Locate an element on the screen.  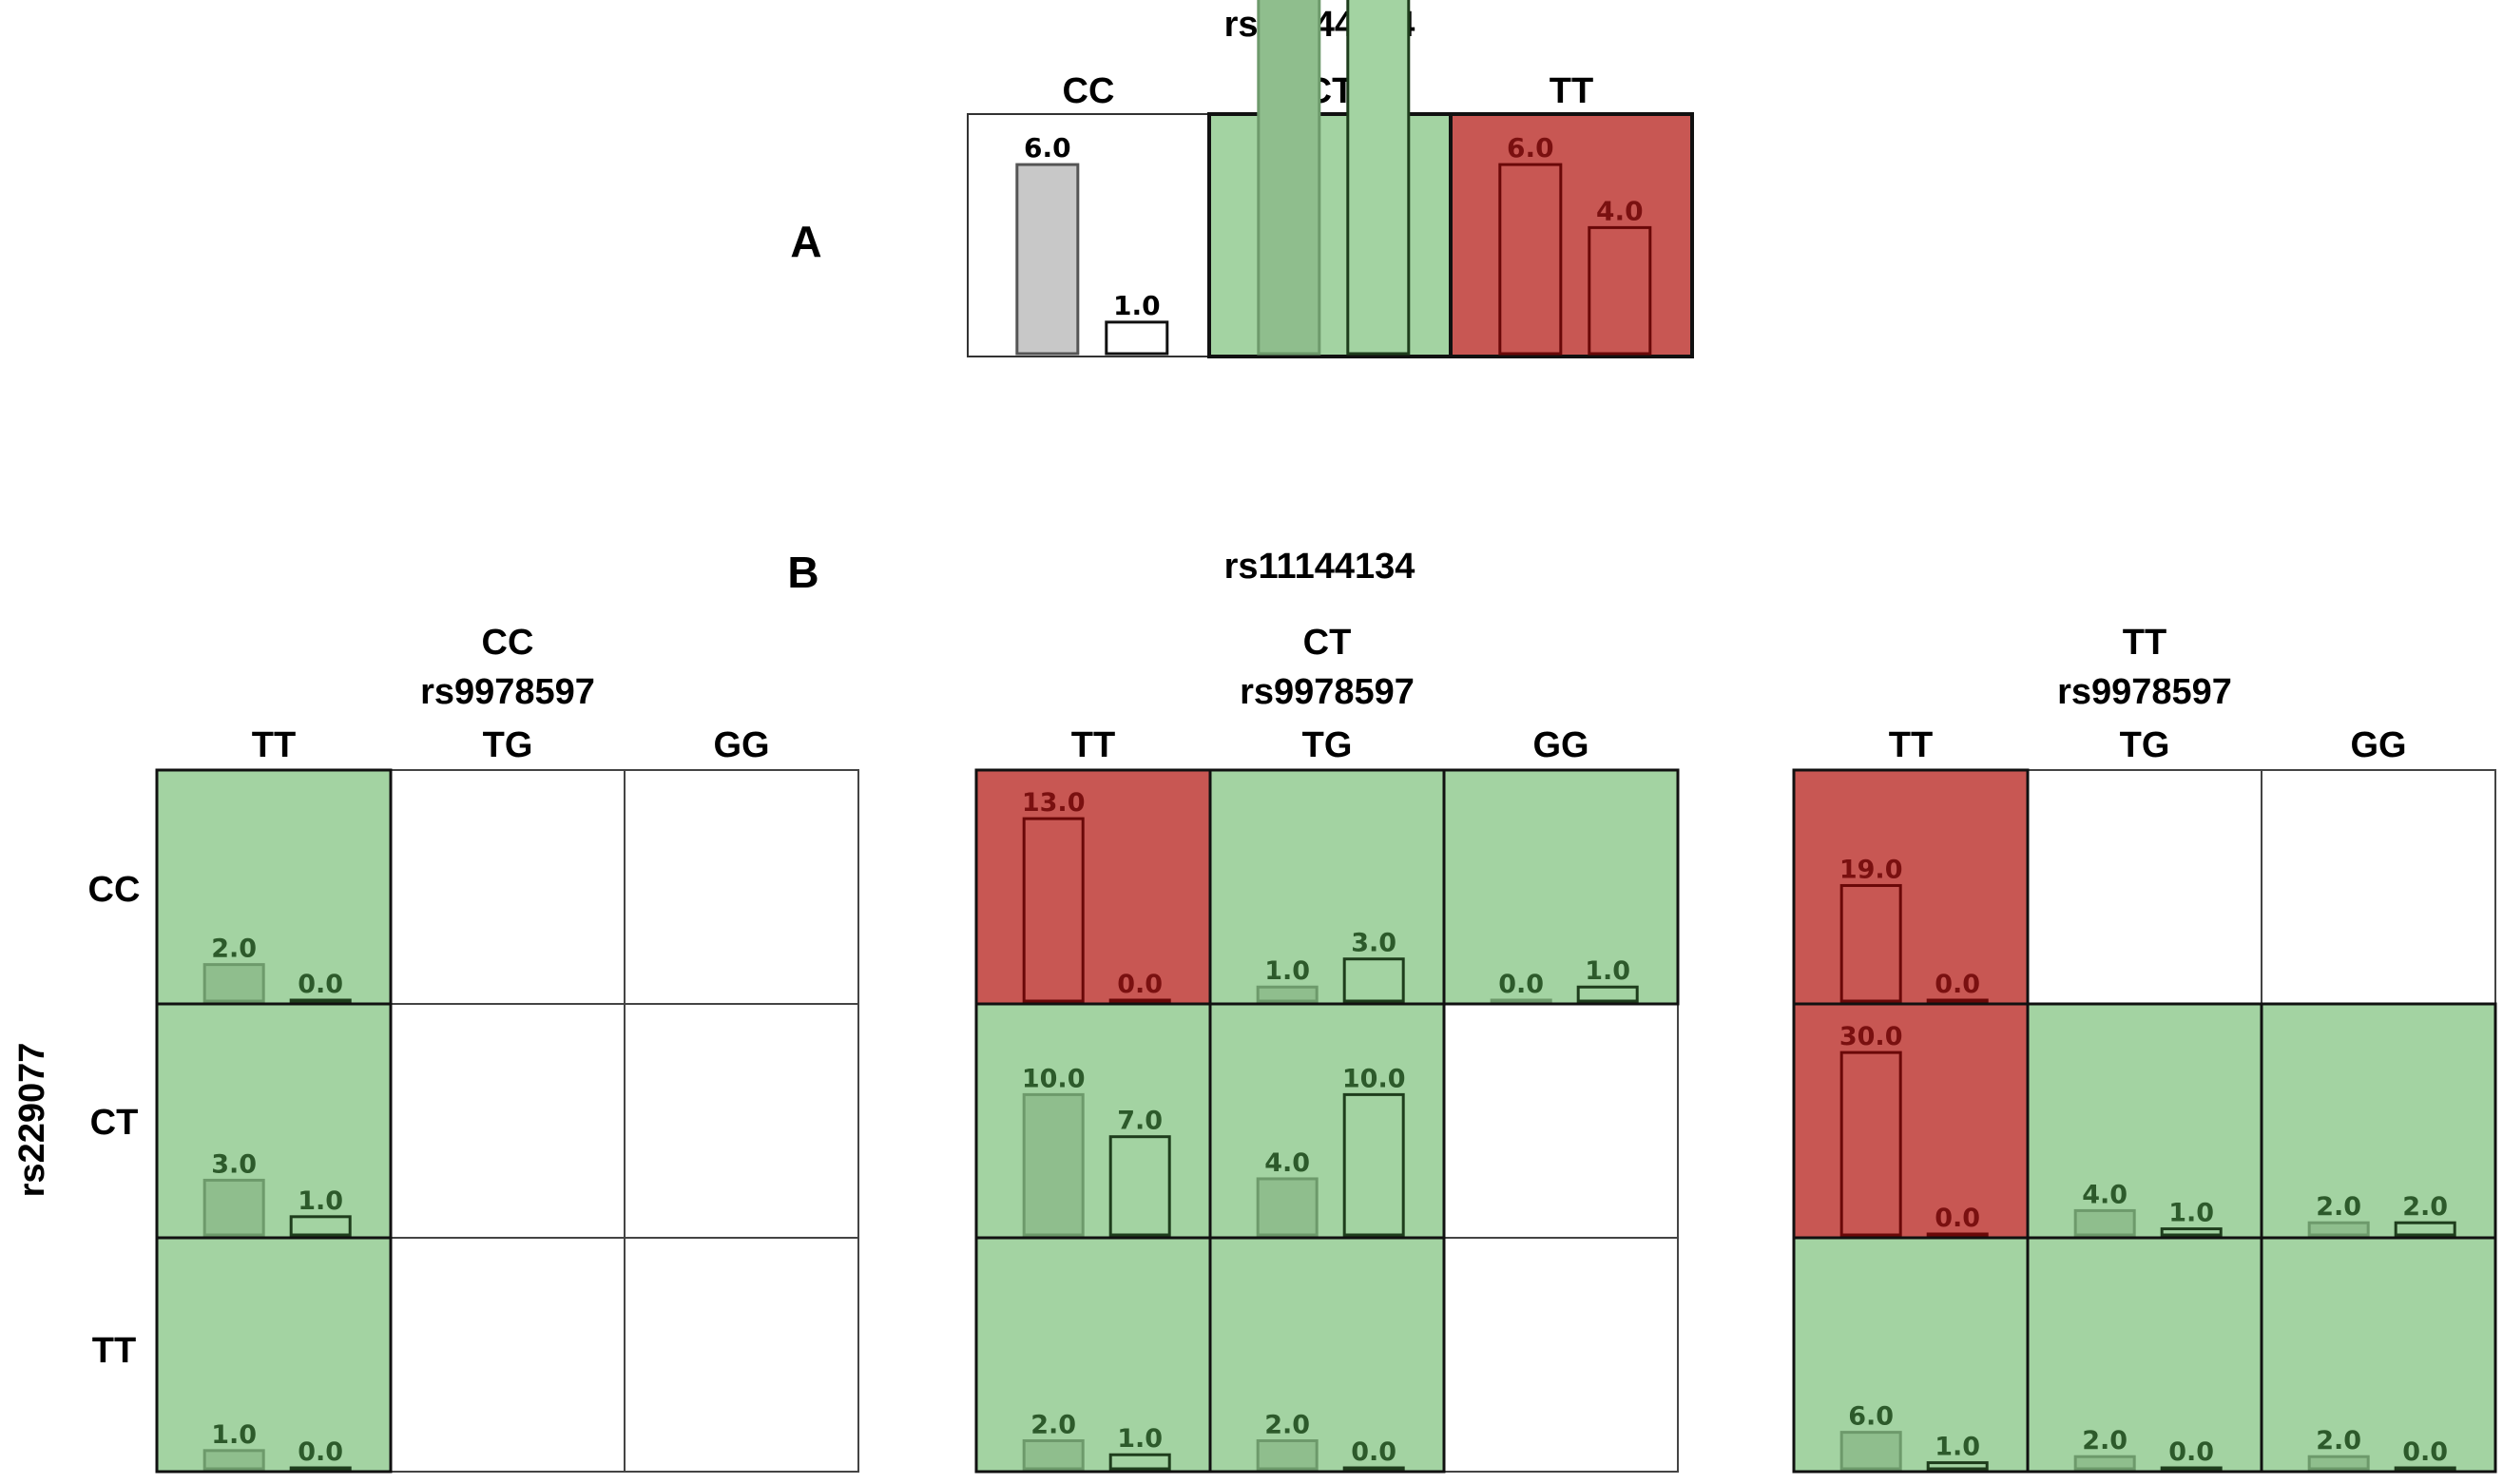
panel-b-group-ct-cell-r1-c3-value-label-1: 0.0 is located at coordinates (1521, 984).